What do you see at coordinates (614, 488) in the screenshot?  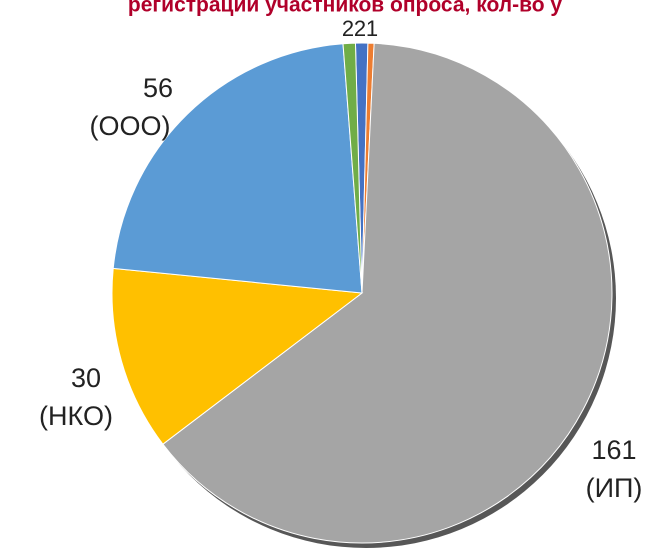 I see `category-label: (ИП)` at bounding box center [614, 488].